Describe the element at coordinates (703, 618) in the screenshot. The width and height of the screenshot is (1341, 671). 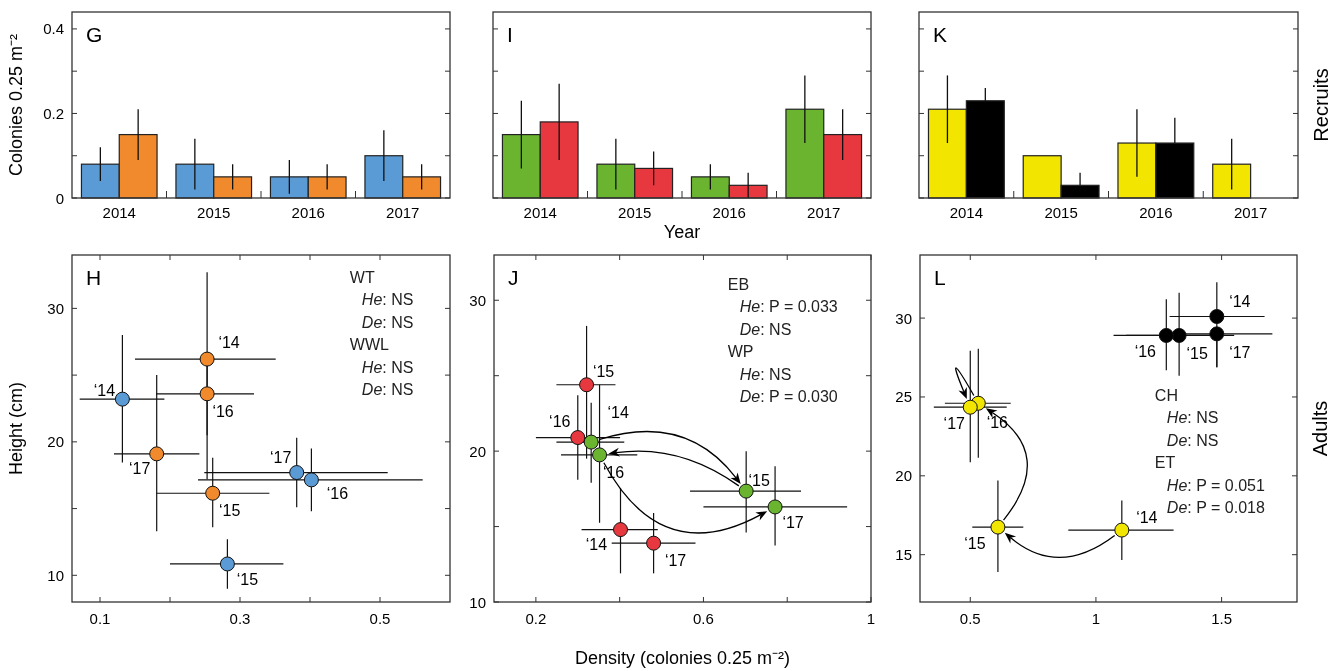
I see `x-tick-label: 0.6` at that location.